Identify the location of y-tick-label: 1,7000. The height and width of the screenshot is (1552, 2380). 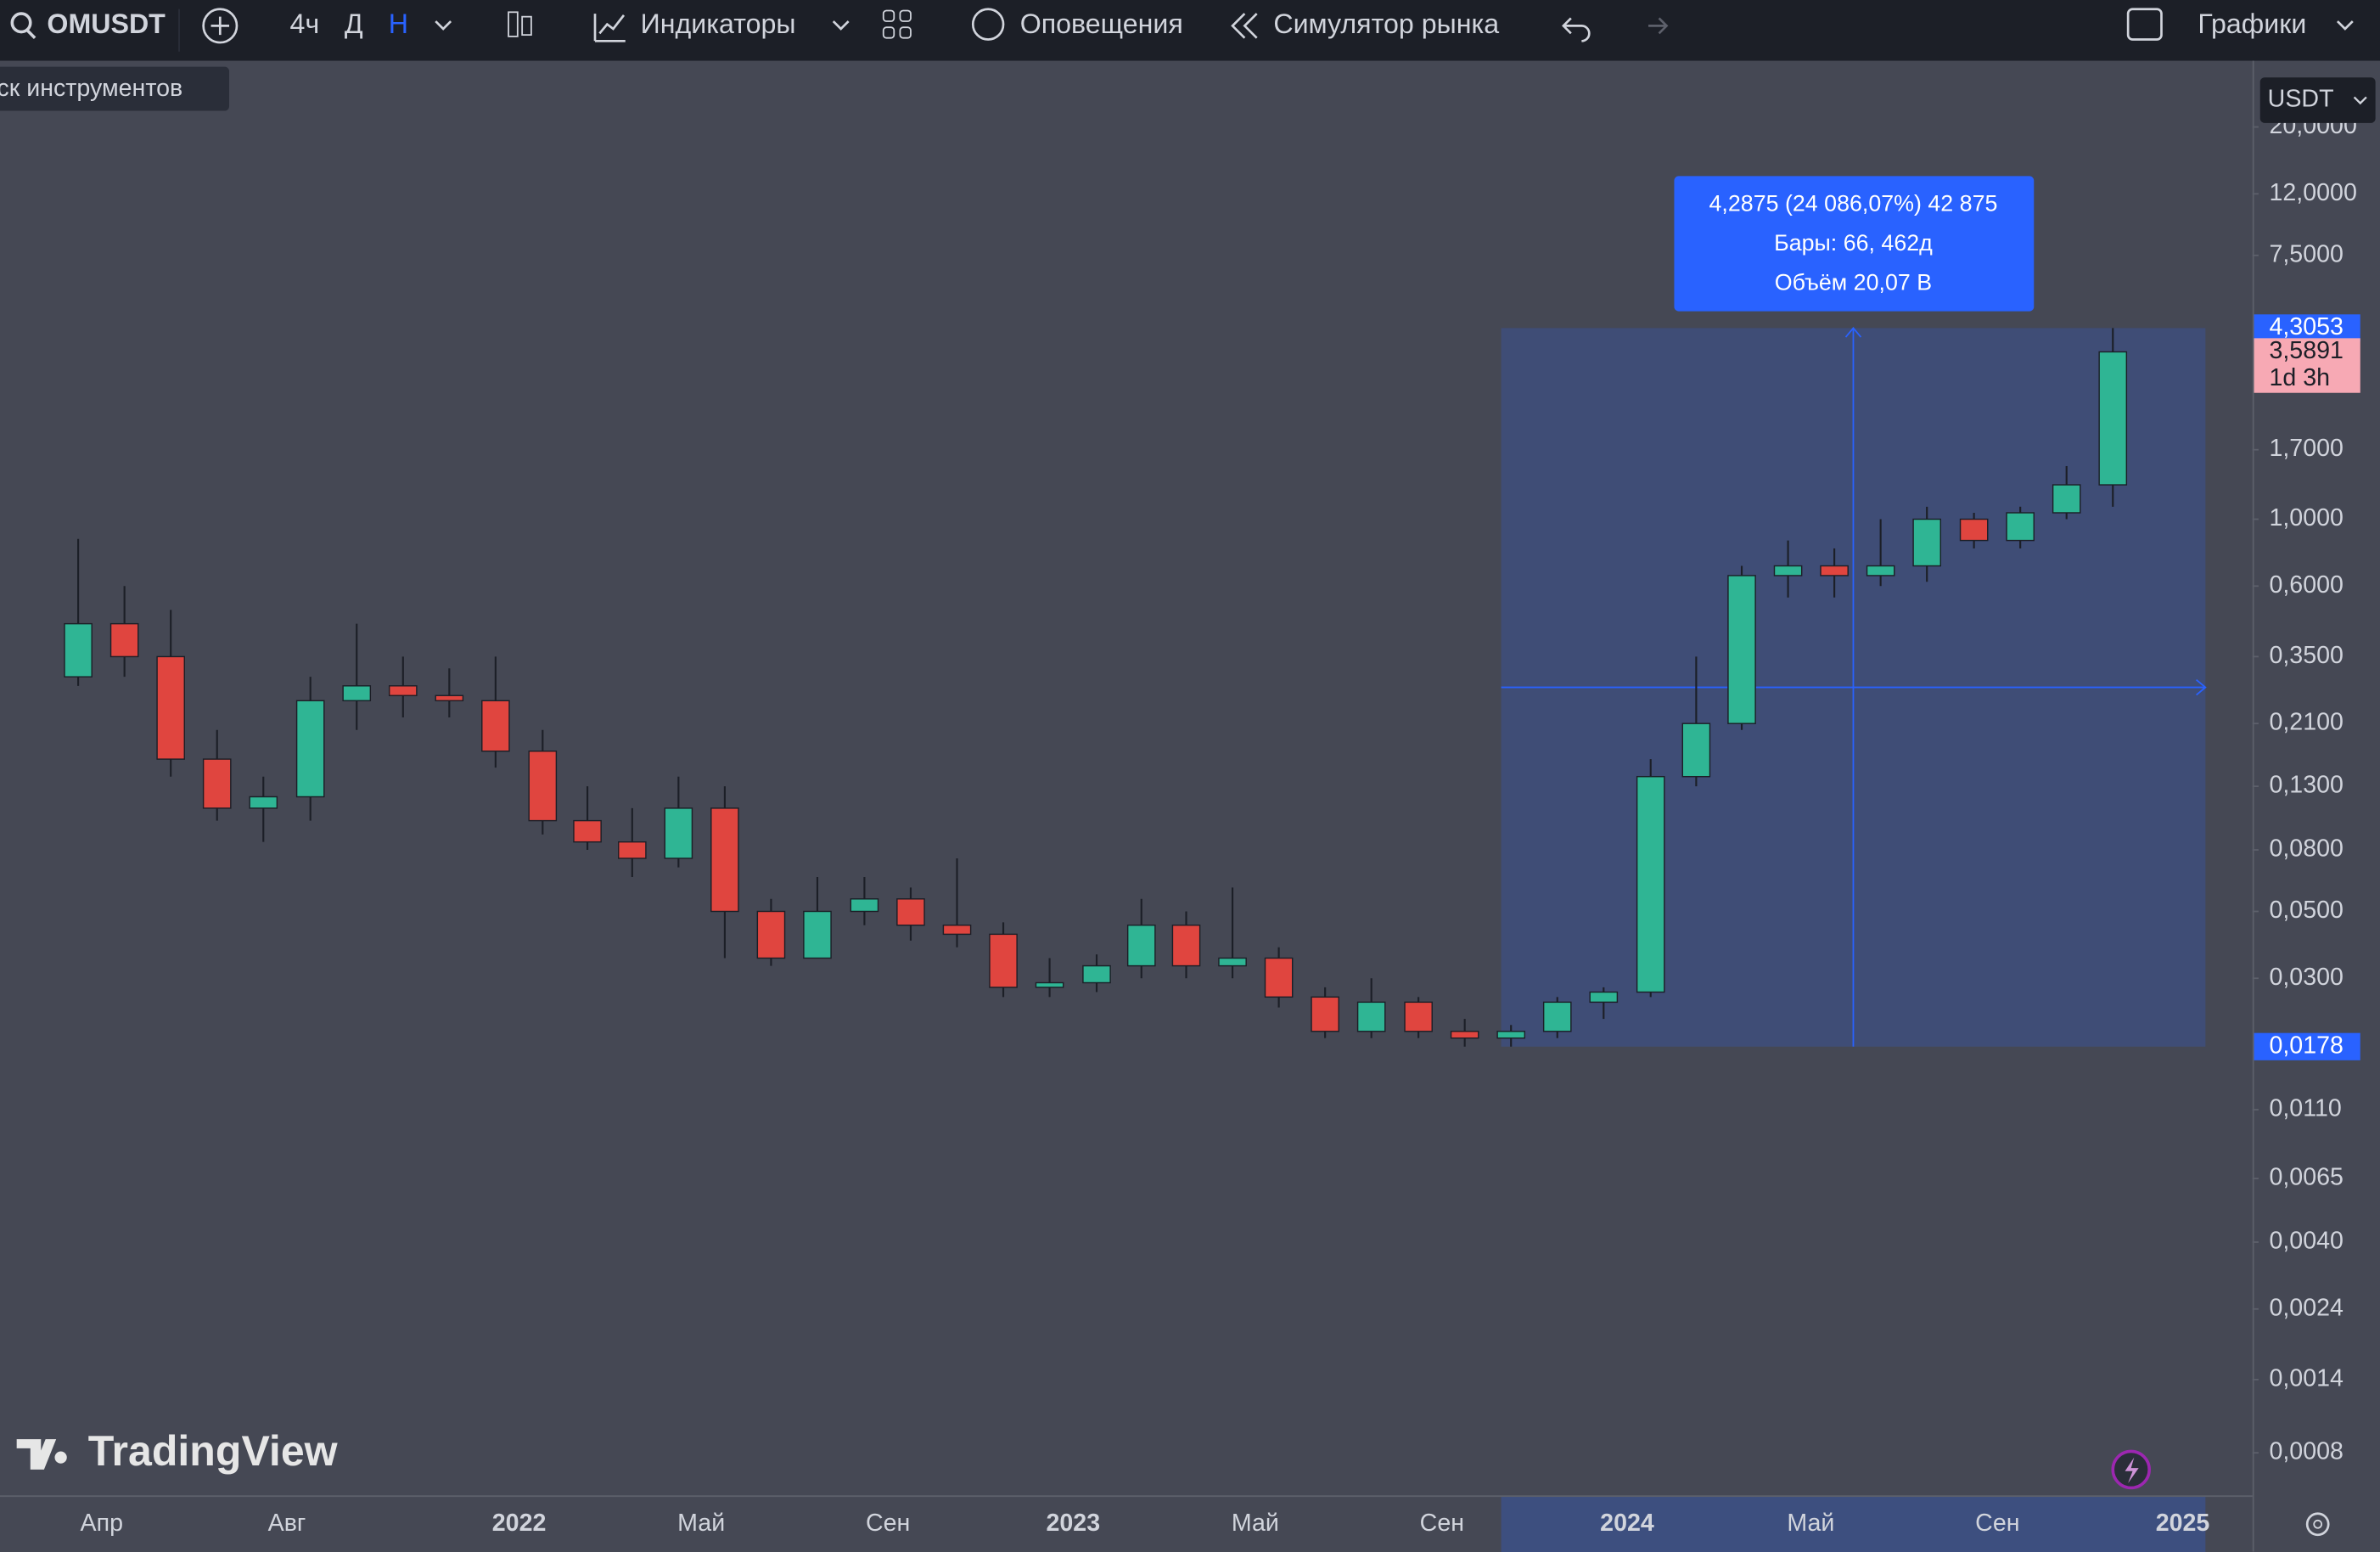
(2306, 448).